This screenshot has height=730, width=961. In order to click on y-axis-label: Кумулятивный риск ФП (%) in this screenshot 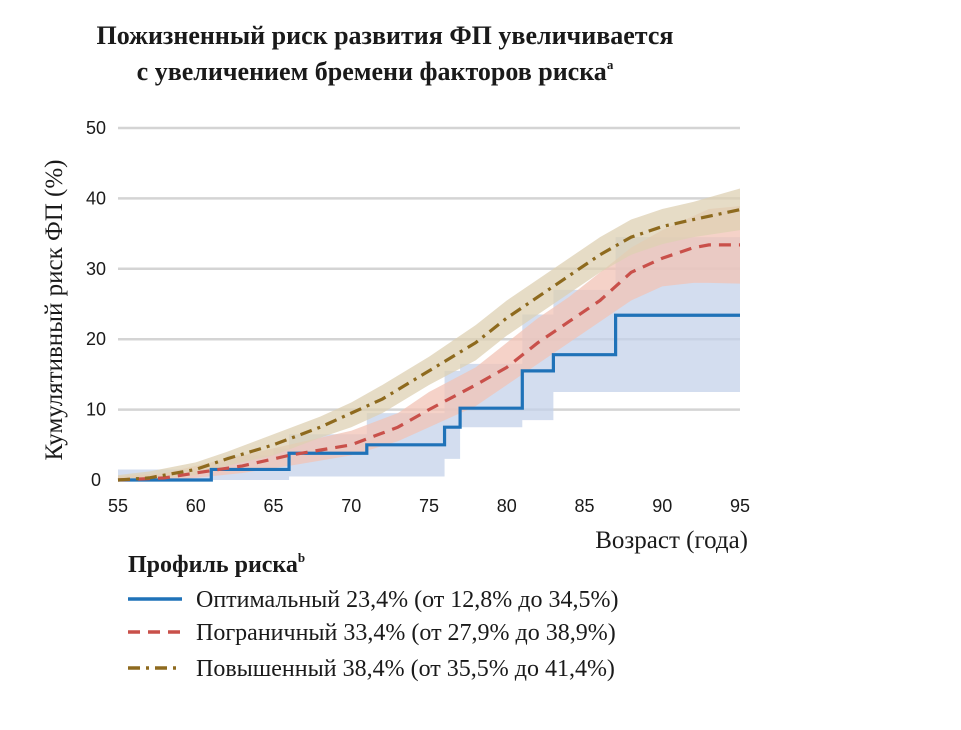, I will do `click(54, 310)`.